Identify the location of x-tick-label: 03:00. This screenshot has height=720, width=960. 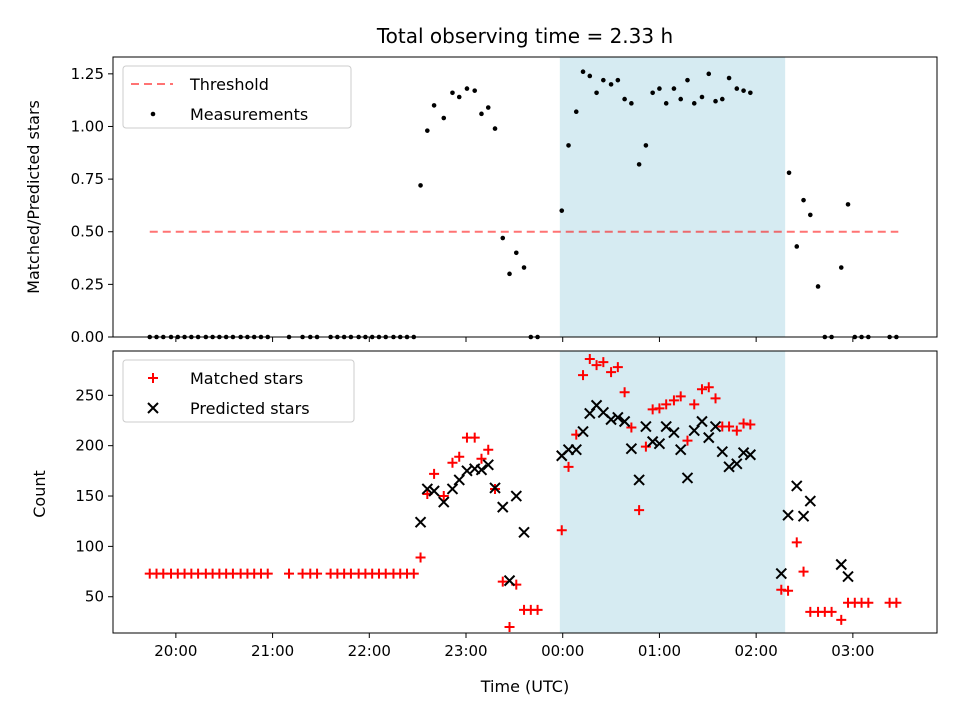
(852, 651).